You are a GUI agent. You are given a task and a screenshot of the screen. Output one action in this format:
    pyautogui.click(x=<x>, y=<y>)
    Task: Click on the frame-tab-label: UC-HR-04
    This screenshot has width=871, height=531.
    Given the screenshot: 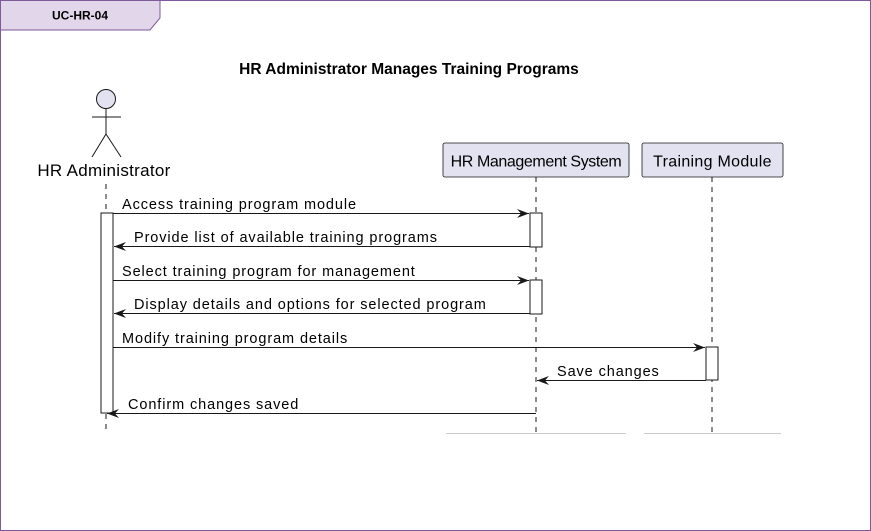 What is the action you would take?
    pyautogui.click(x=80, y=16)
    